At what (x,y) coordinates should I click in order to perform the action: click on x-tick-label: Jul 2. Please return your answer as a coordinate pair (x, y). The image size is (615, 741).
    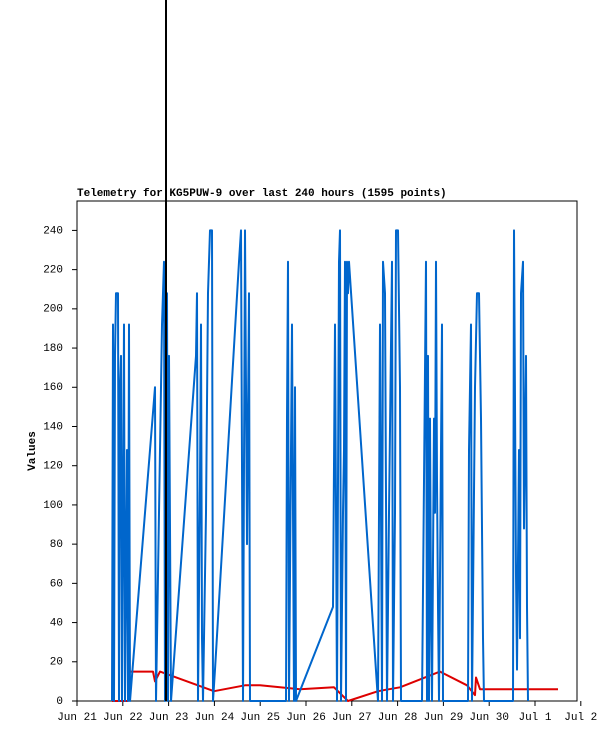
    Looking at the image, I should click on (580, 718).